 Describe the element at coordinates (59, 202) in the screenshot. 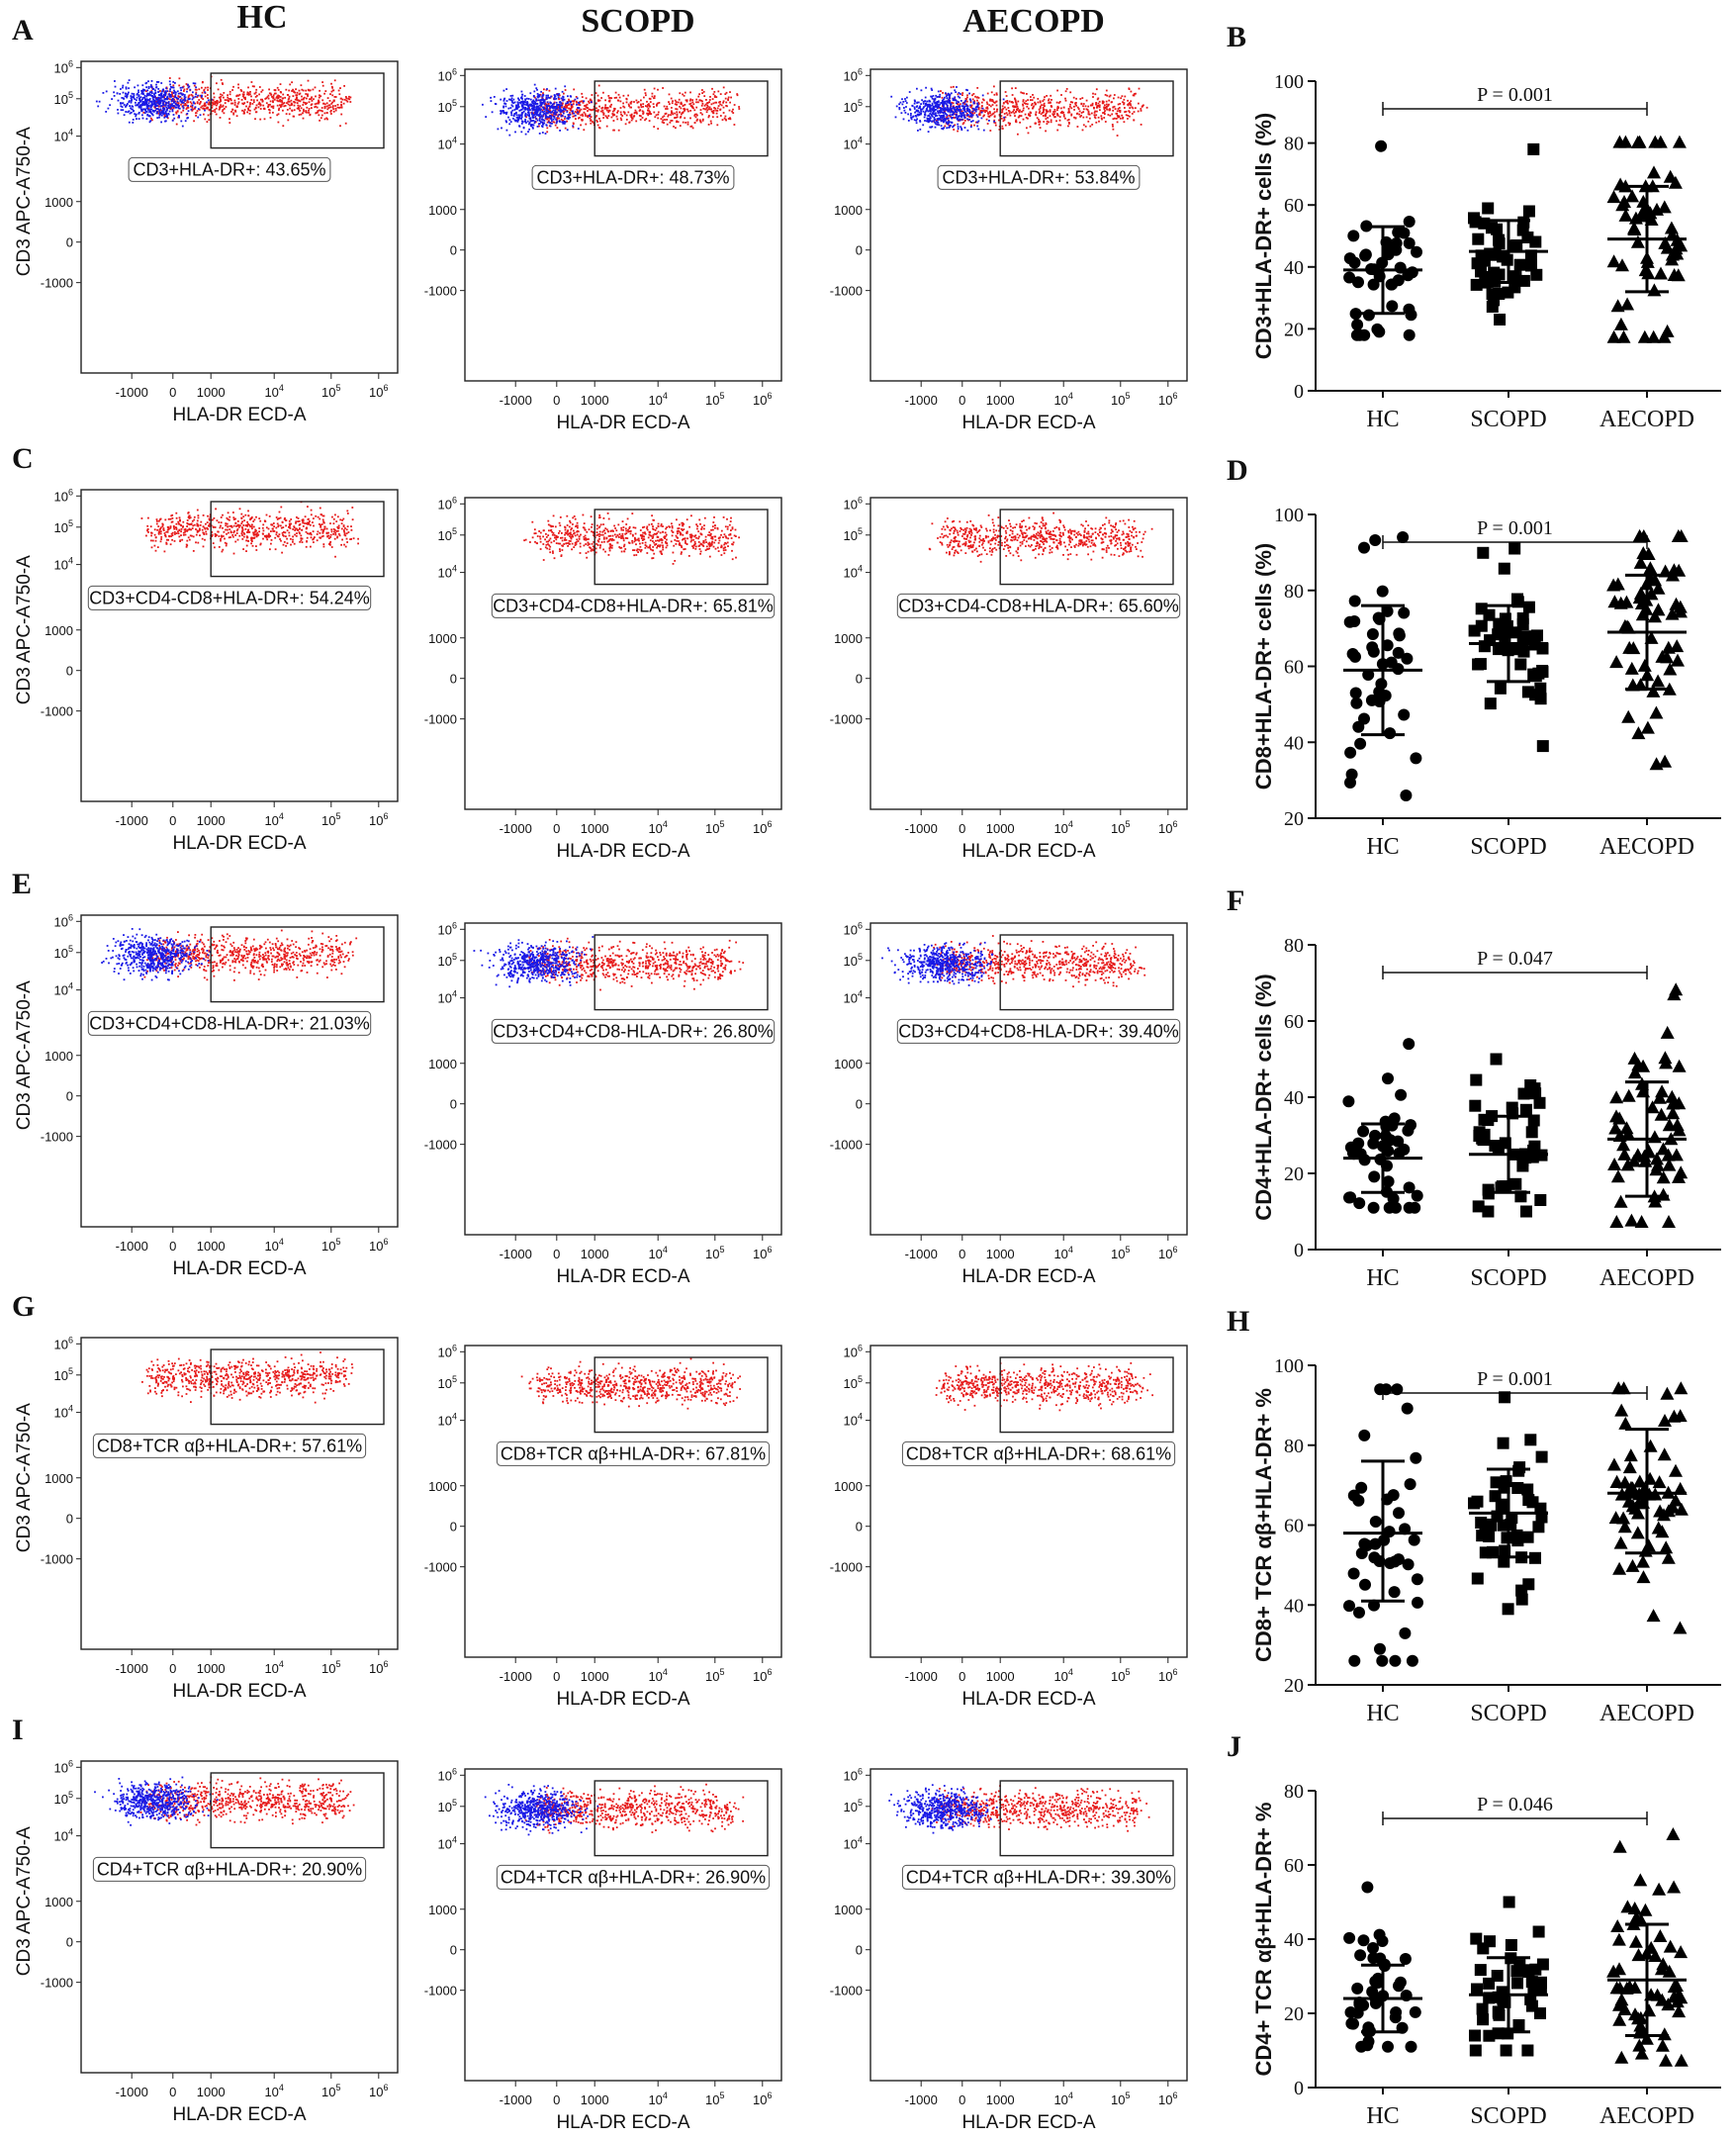

I see `flow-y-tick-label: 1000` at that location.